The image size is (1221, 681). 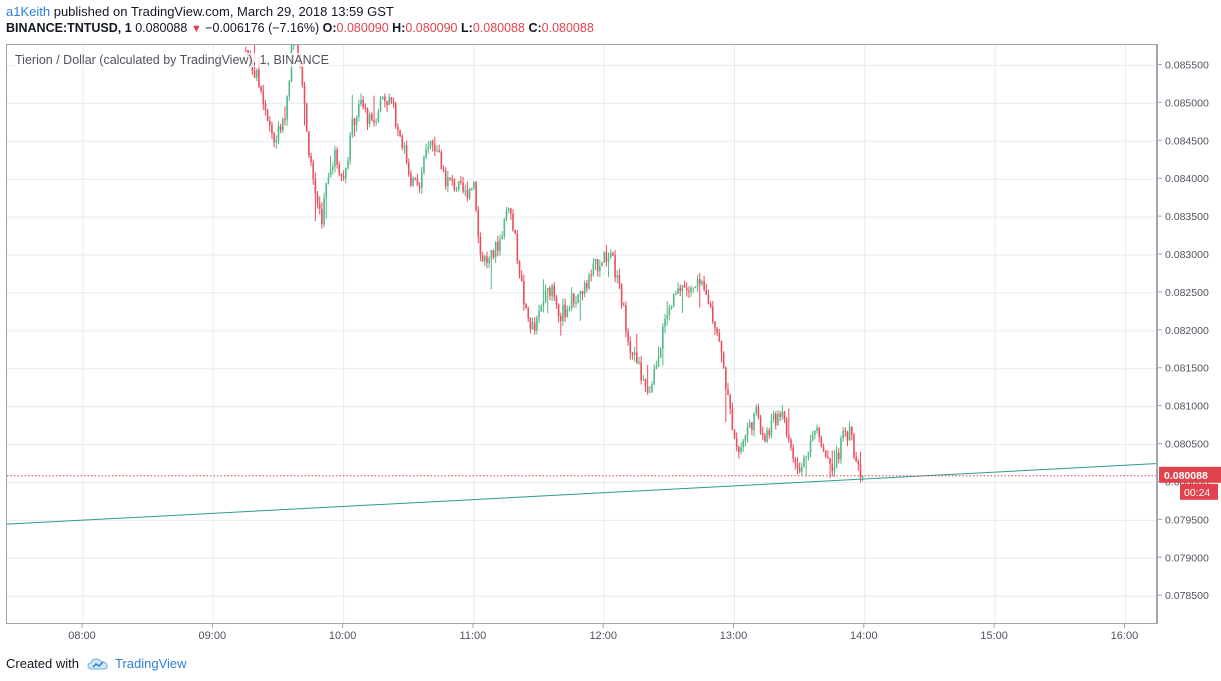 What do you see at coordinates (28, 11) in the screenshot?
I see `author-link: a1Keith` at bounding box center [28, 11].